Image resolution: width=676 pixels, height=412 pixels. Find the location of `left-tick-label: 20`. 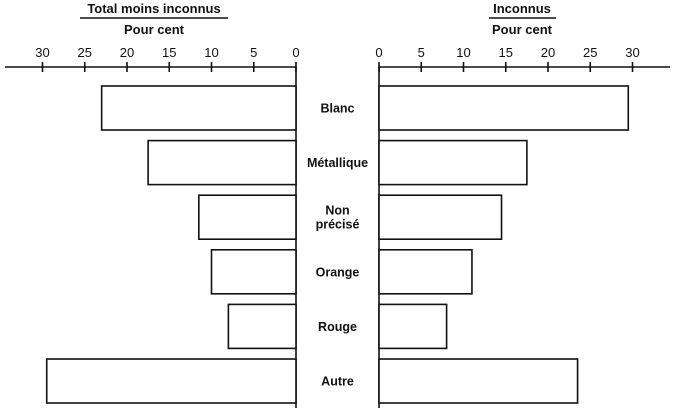

left-tick-label: 20 is located at coordinates (127, 52).